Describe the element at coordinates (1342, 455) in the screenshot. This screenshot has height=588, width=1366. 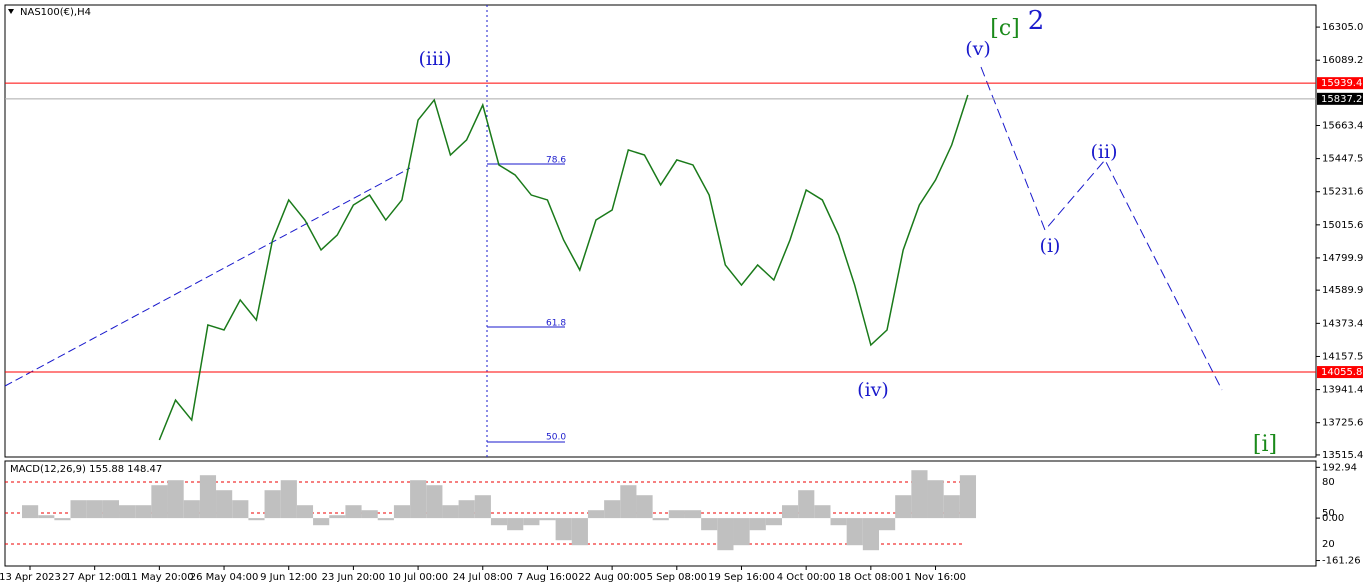
I see `y-tick-label: 13515.4` at that location.